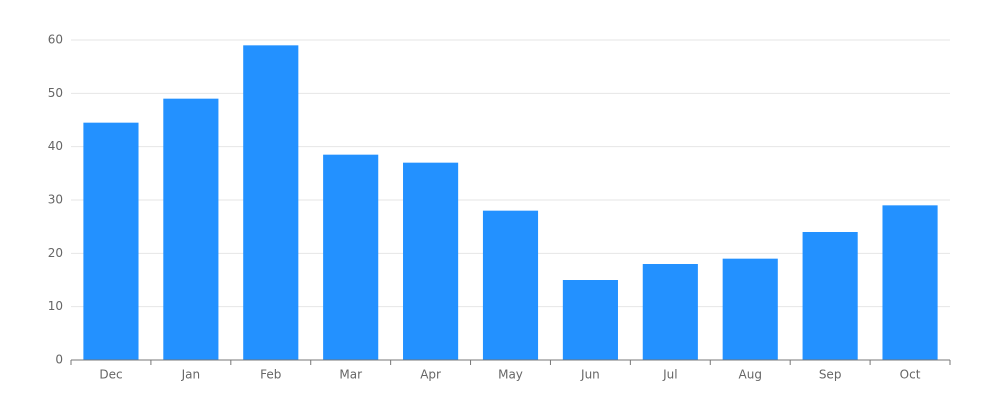  I want to click on y-tick-label: 60, so click(55, 40).